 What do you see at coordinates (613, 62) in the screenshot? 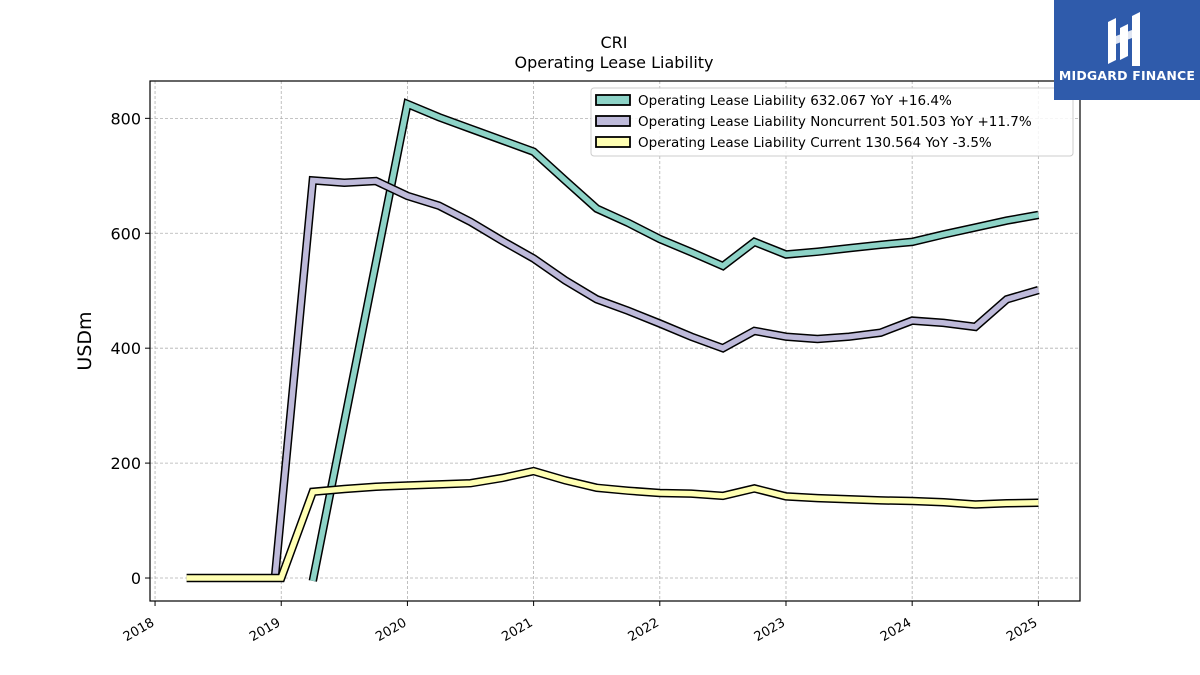
I see `chart-subtitle: Operating Lease Liability` at bounding box center [613, 62].